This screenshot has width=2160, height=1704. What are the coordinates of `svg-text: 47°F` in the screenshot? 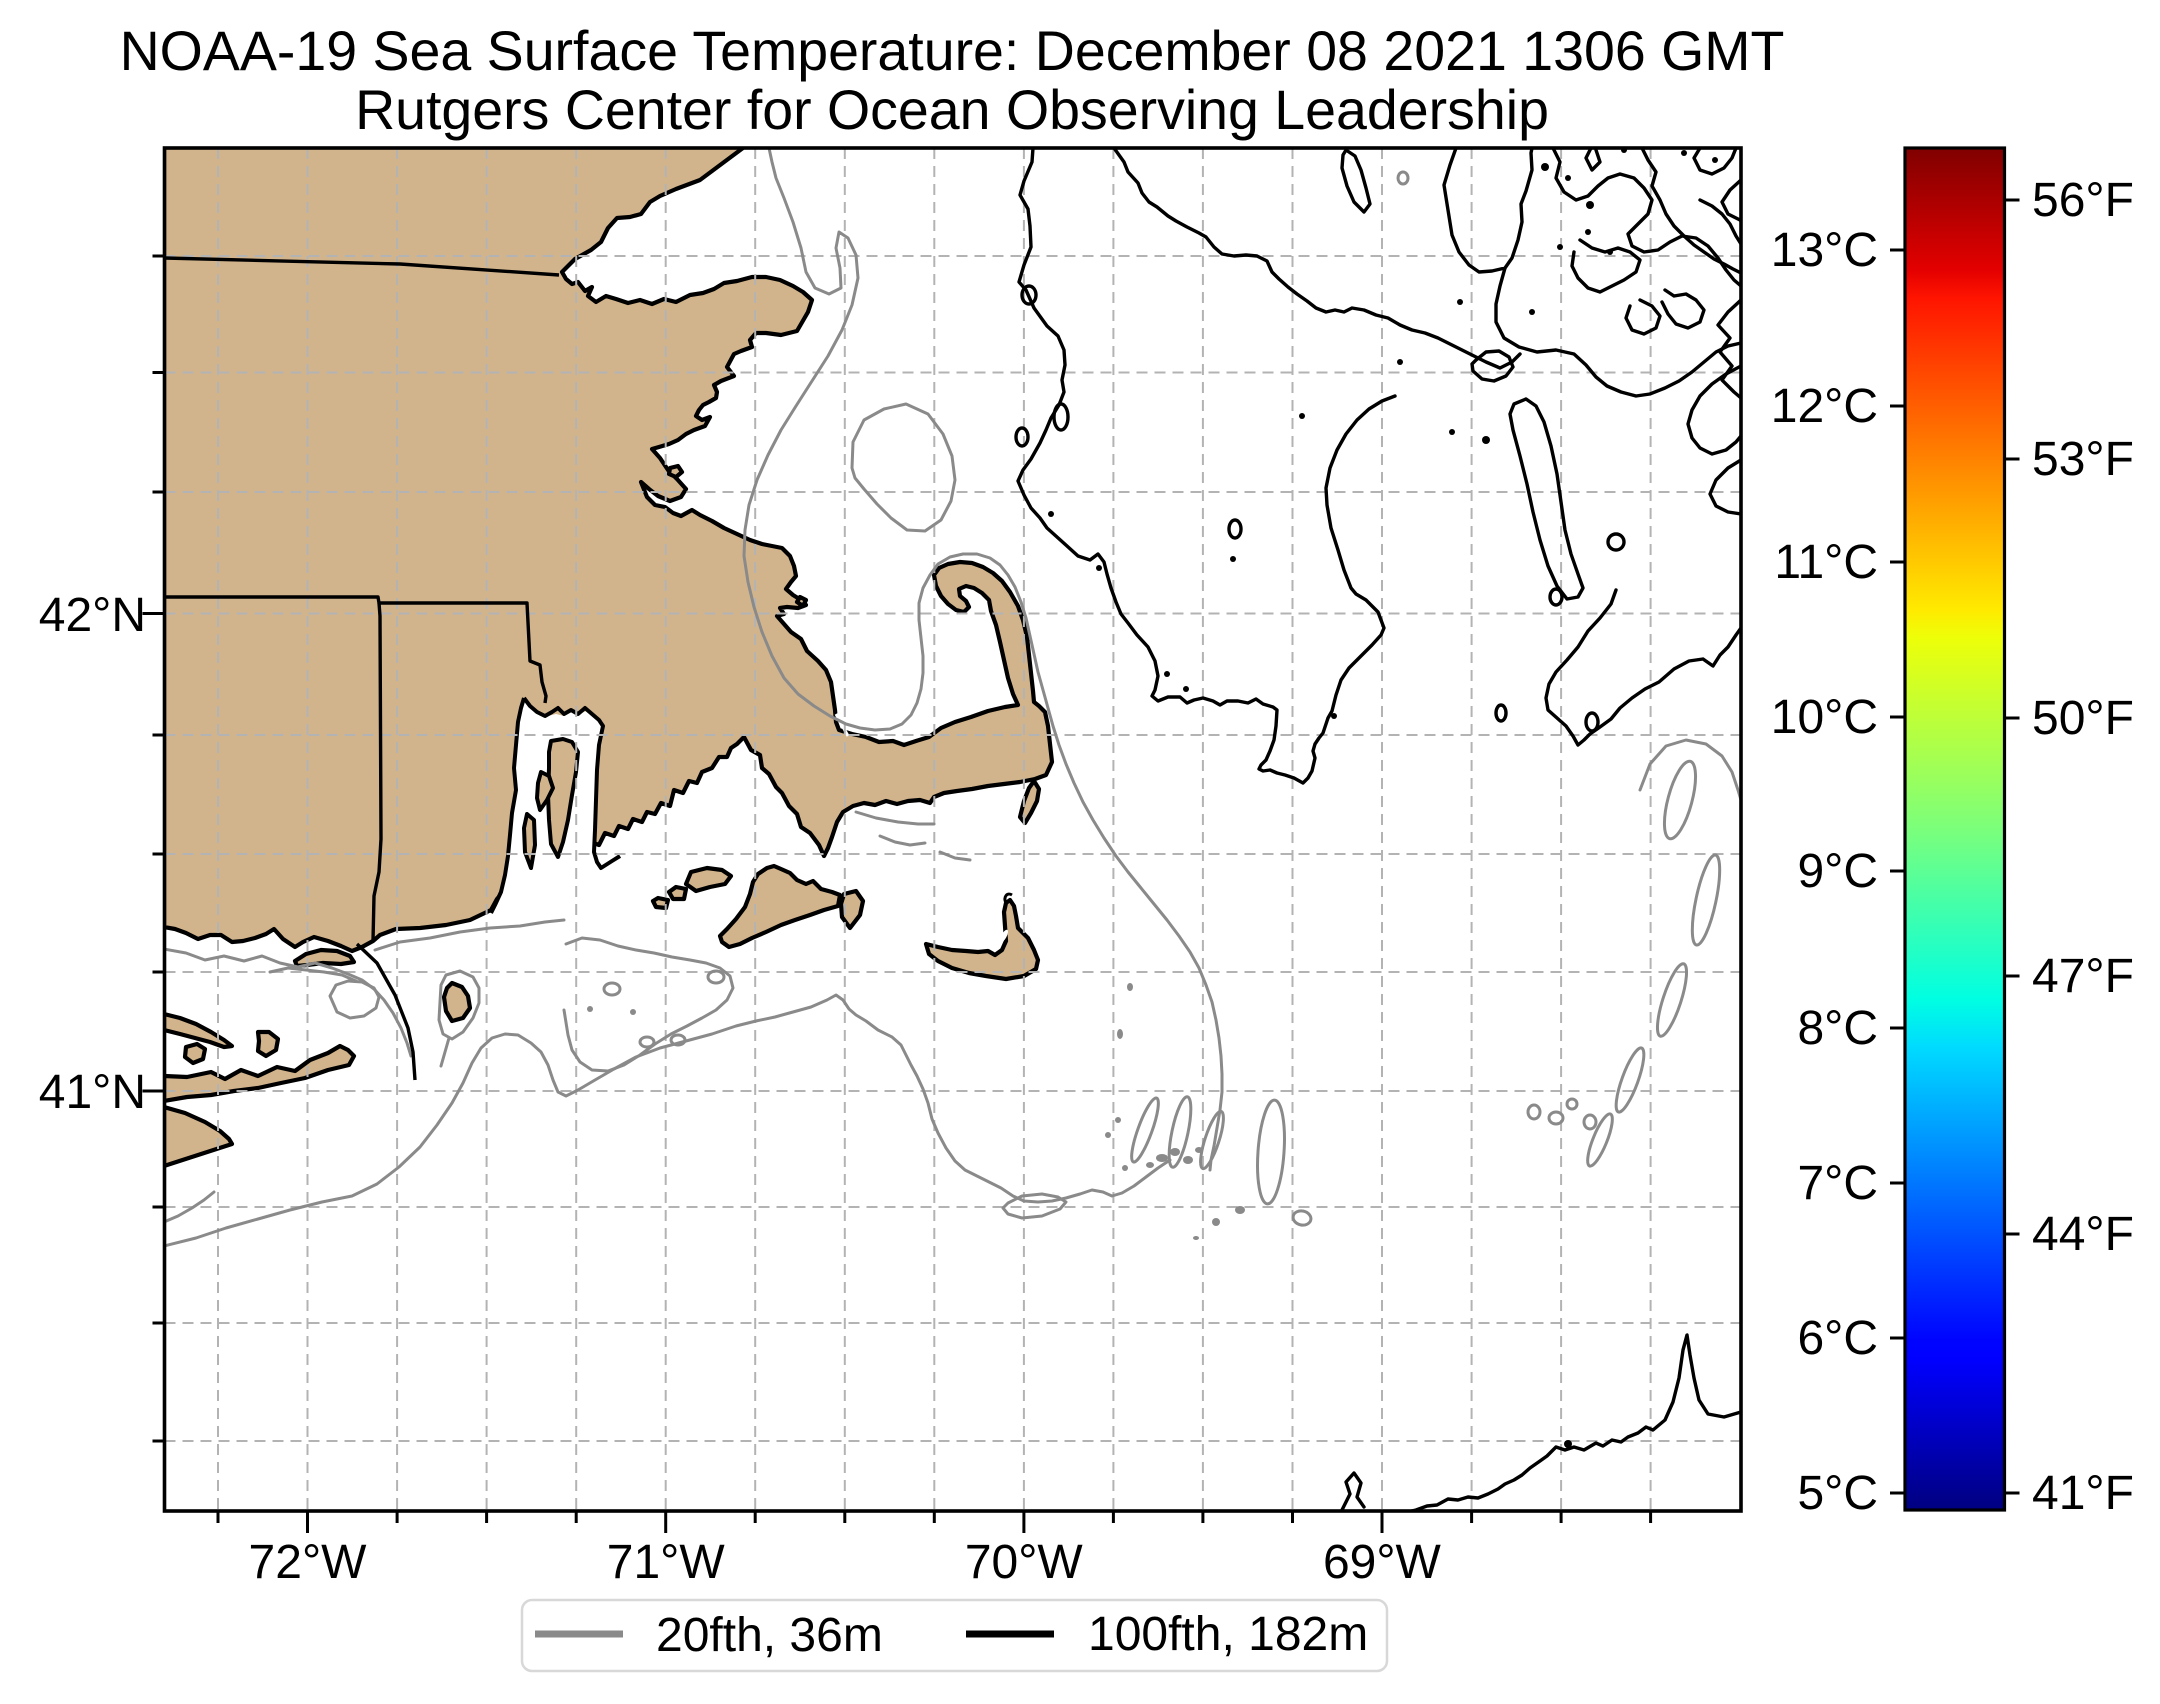 It's located at (2083, 976).